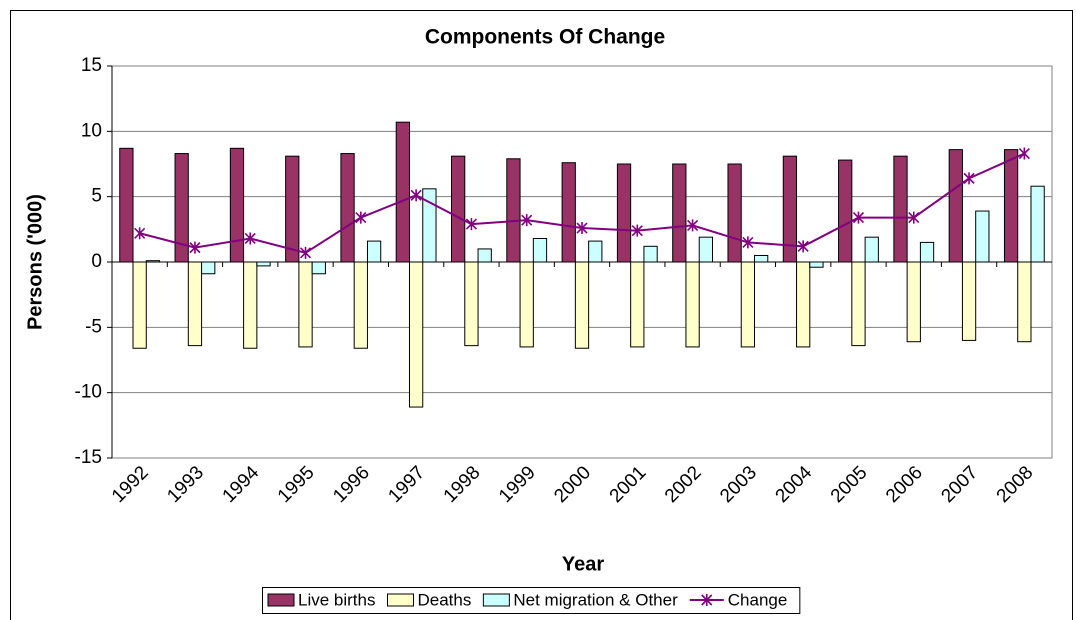  What do you see at coordinates (336, 599) in the screenshot?
I see `legend-label: Live births` at bounding box center [336, 599].